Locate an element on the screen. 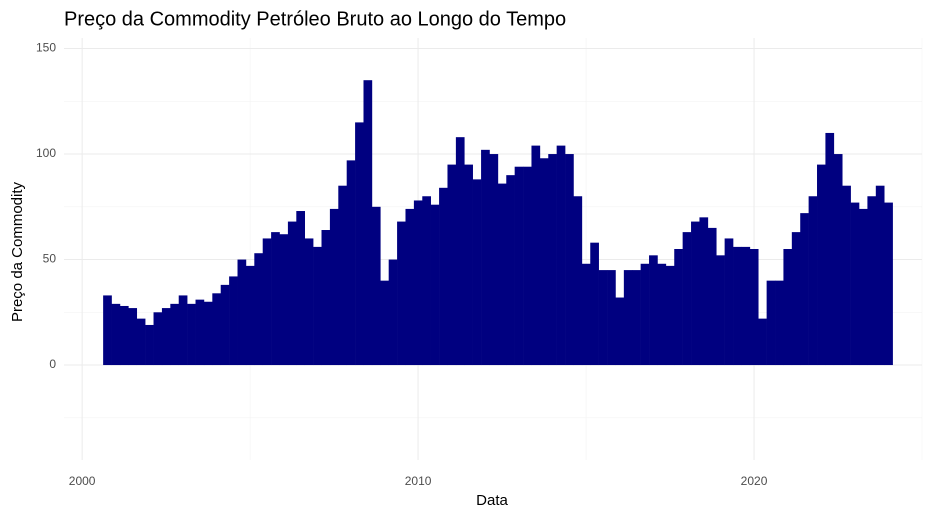 The height and width of the screenshot is (521, 946). y-axis-label: Preço da Commodity is located at coordinates (17, 251).